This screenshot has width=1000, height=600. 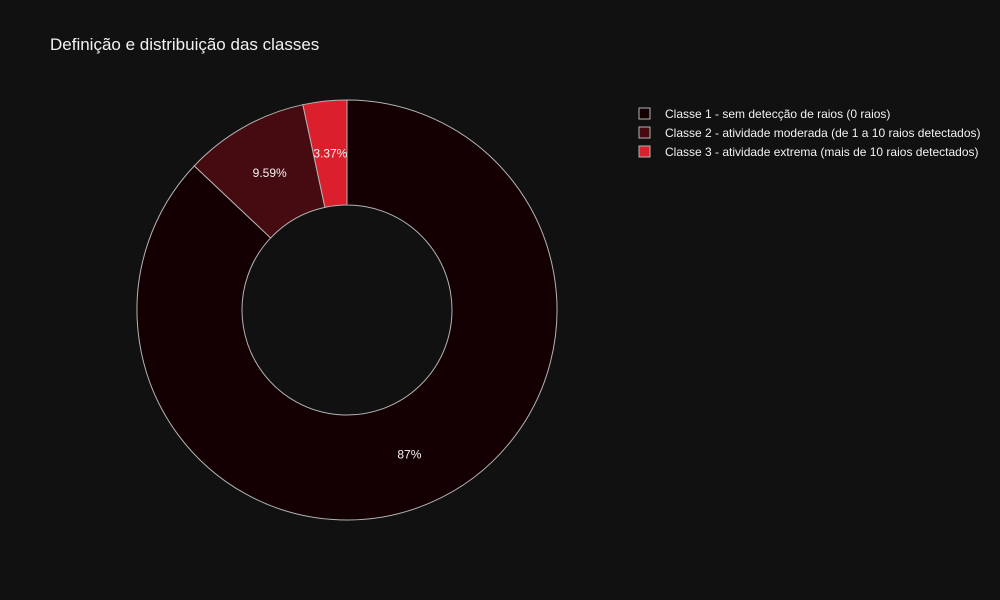 I want to click on pie-slice-labels: 87% 9.59% 3.37%, so click(x=337, y=303).